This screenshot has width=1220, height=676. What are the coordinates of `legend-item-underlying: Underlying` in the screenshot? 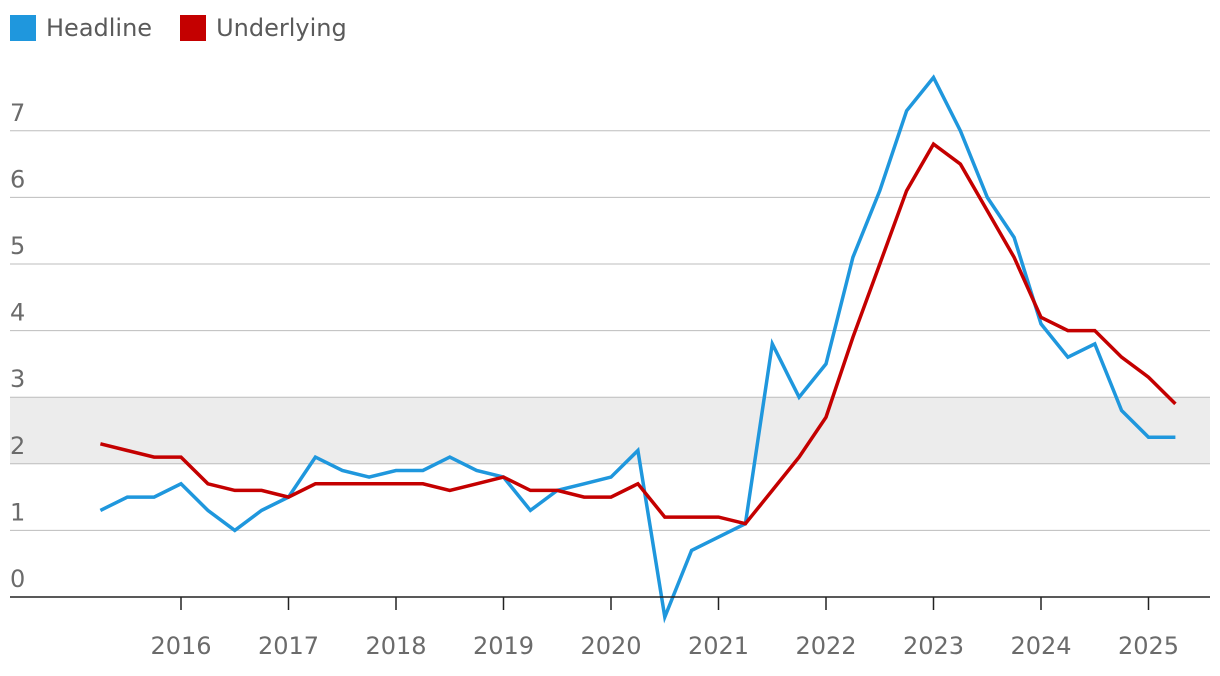 It's located at (263, 28).